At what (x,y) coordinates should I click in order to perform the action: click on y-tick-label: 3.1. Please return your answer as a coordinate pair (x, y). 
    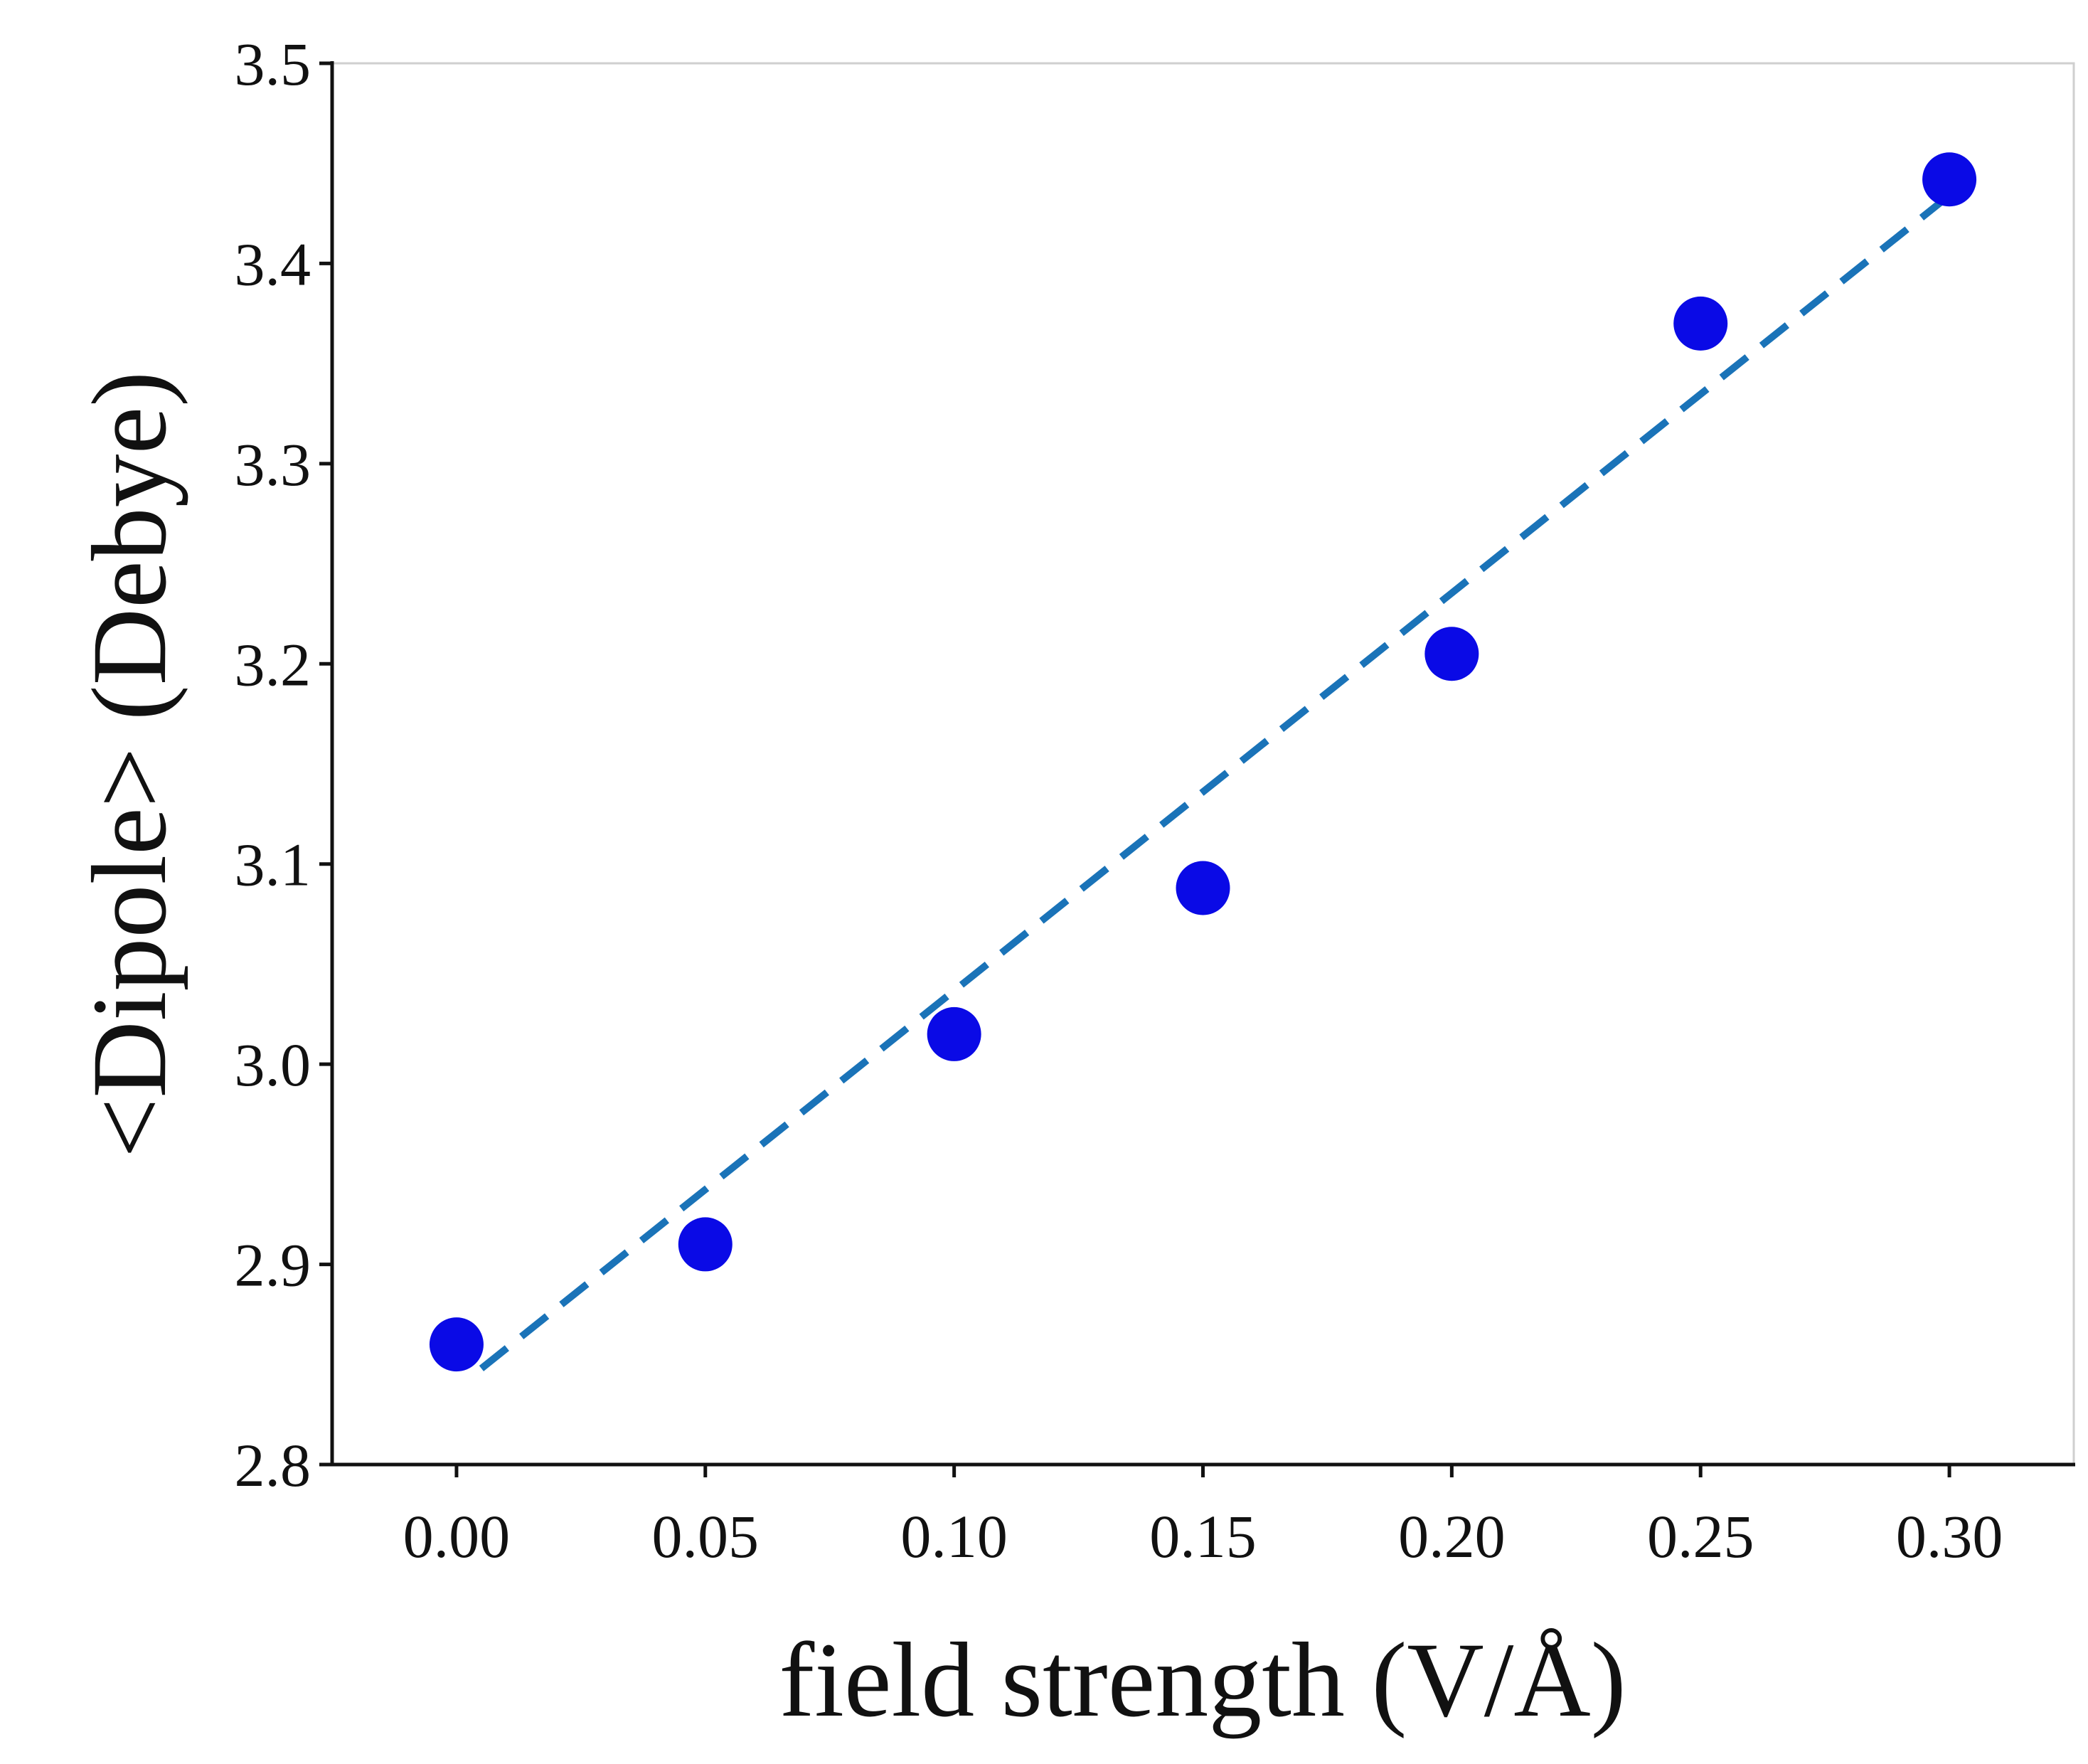
    Looking at the image, I should click on (273, 865).